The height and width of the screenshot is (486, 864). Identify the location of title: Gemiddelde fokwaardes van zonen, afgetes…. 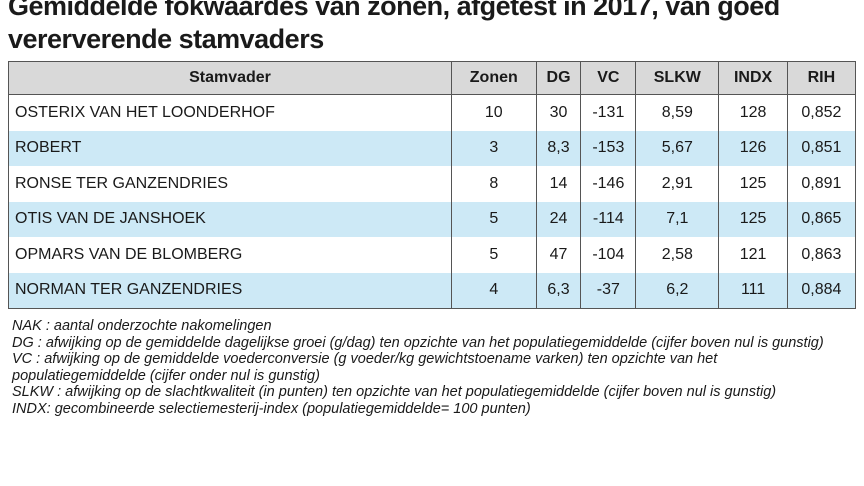
(394, 27).